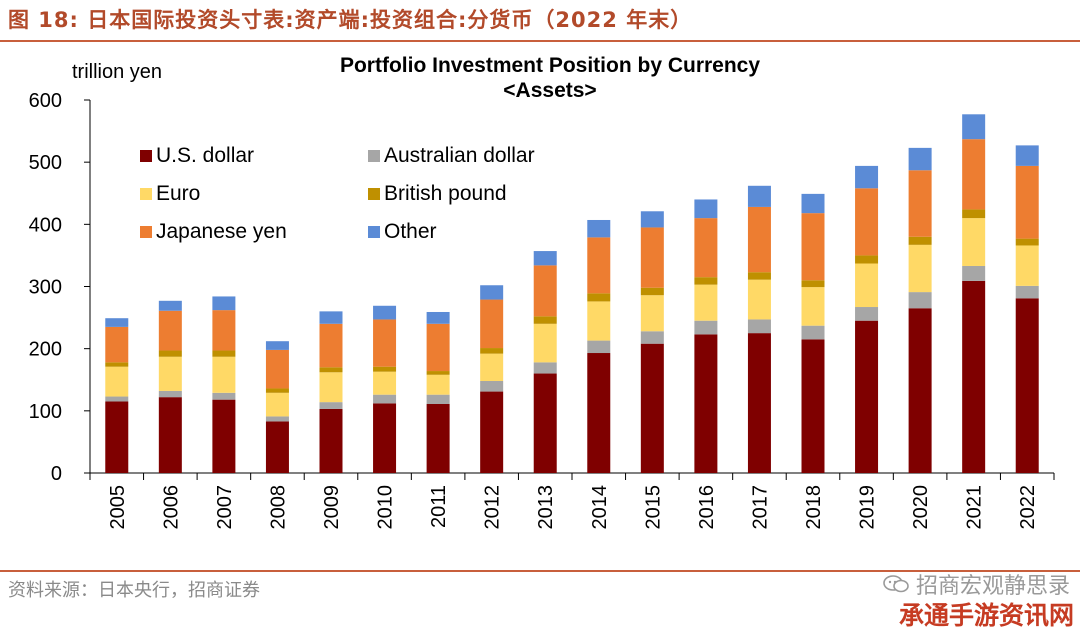 The width and height of the screenshot is (1080, 633). Describe the element at coordinates (224, 436) in the screenshot. I see `bar-u-s-dollar-2007` at that location.